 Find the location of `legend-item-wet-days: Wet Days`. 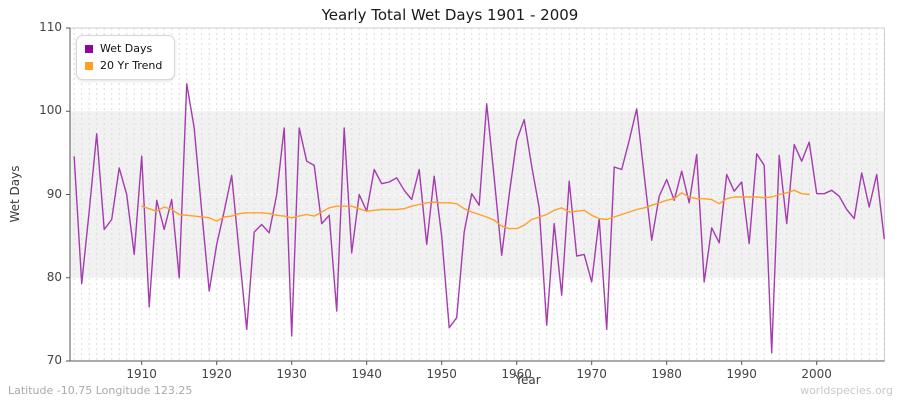

legend-item-wet-days: Wet Days is located at coordinates (123, 48).